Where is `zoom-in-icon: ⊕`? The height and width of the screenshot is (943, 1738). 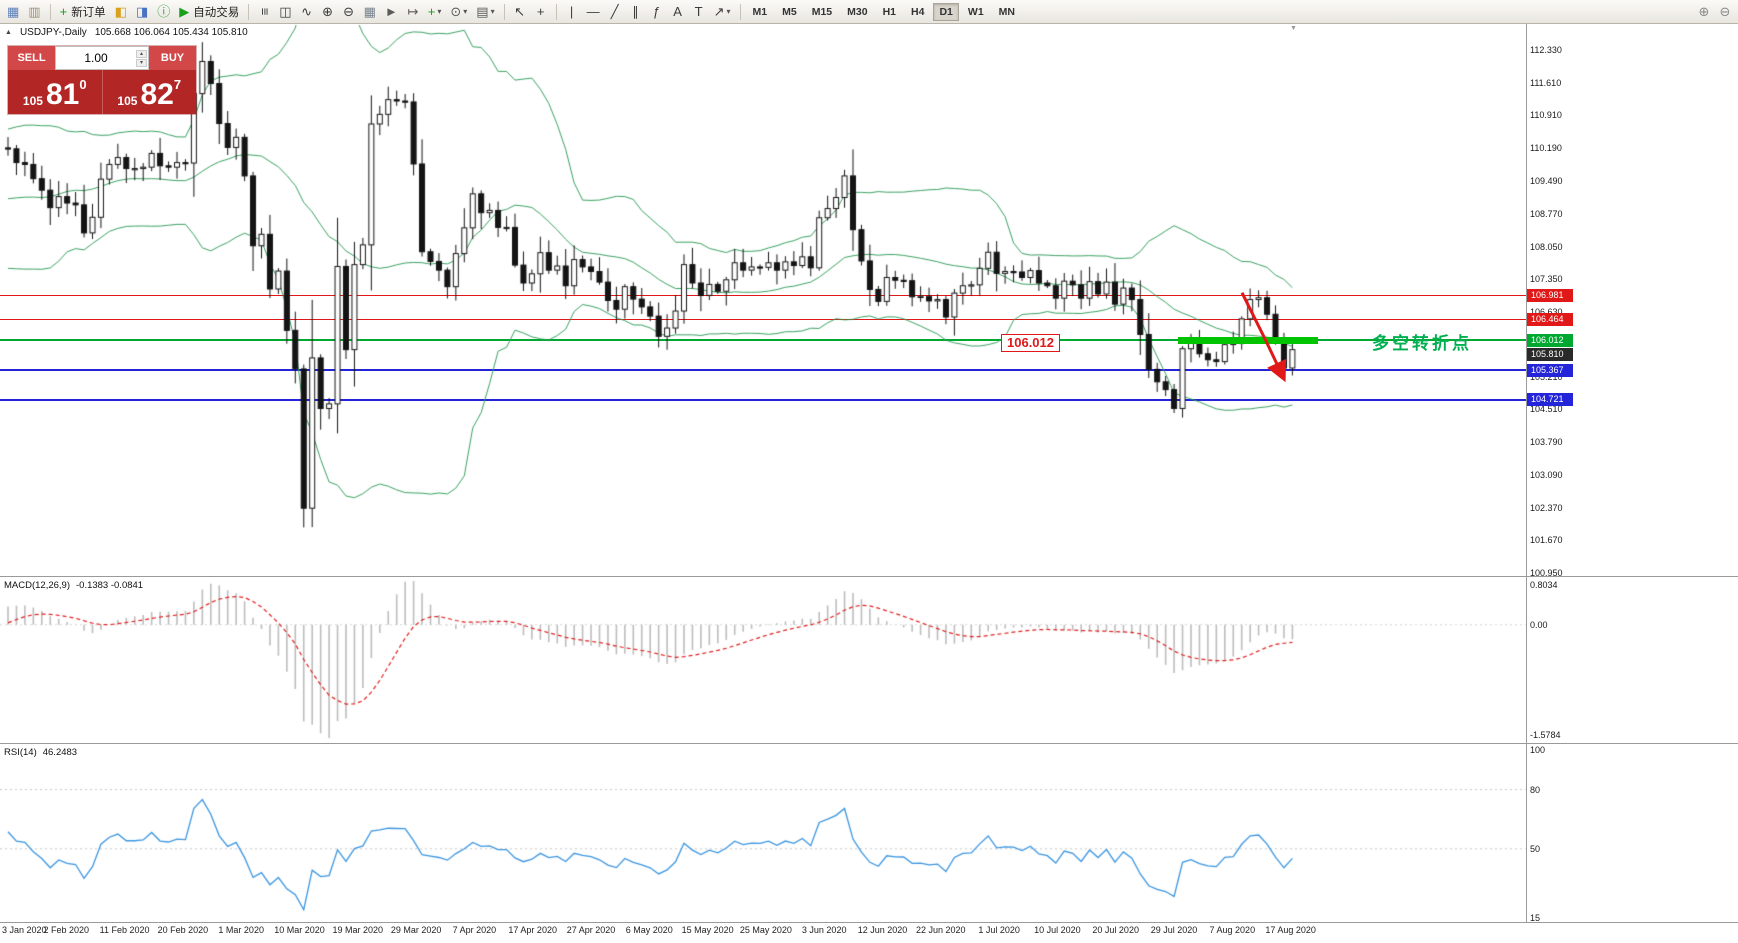
zoom-in-icon: ⊕ is located at coordinates (328, 11).